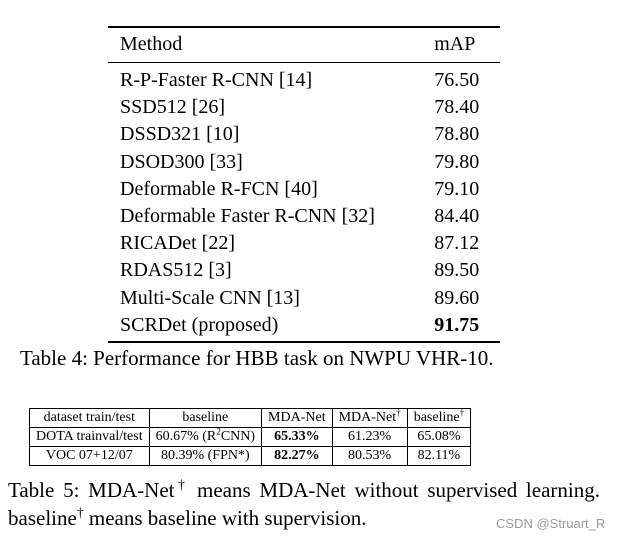 This screenshot has width=617, height=542. I want to click on text: 65.33%, so click(297, 436).